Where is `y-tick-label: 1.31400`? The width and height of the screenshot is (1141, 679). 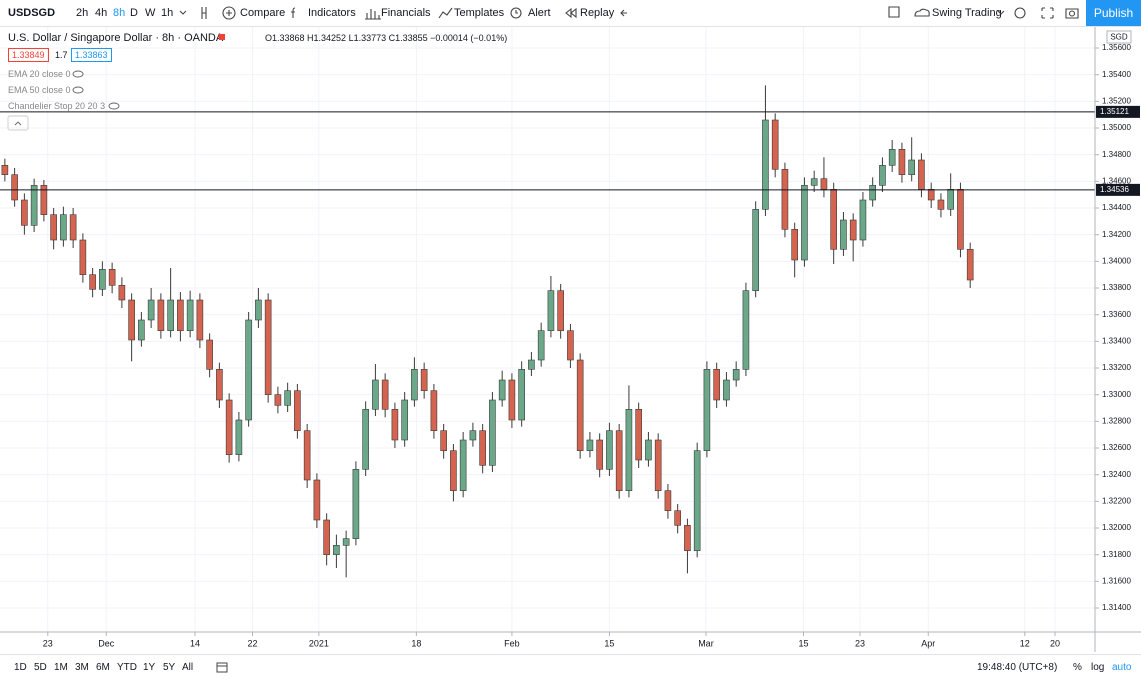 y-tick-label: 1.31400 is located at coordinates (1116, 607).